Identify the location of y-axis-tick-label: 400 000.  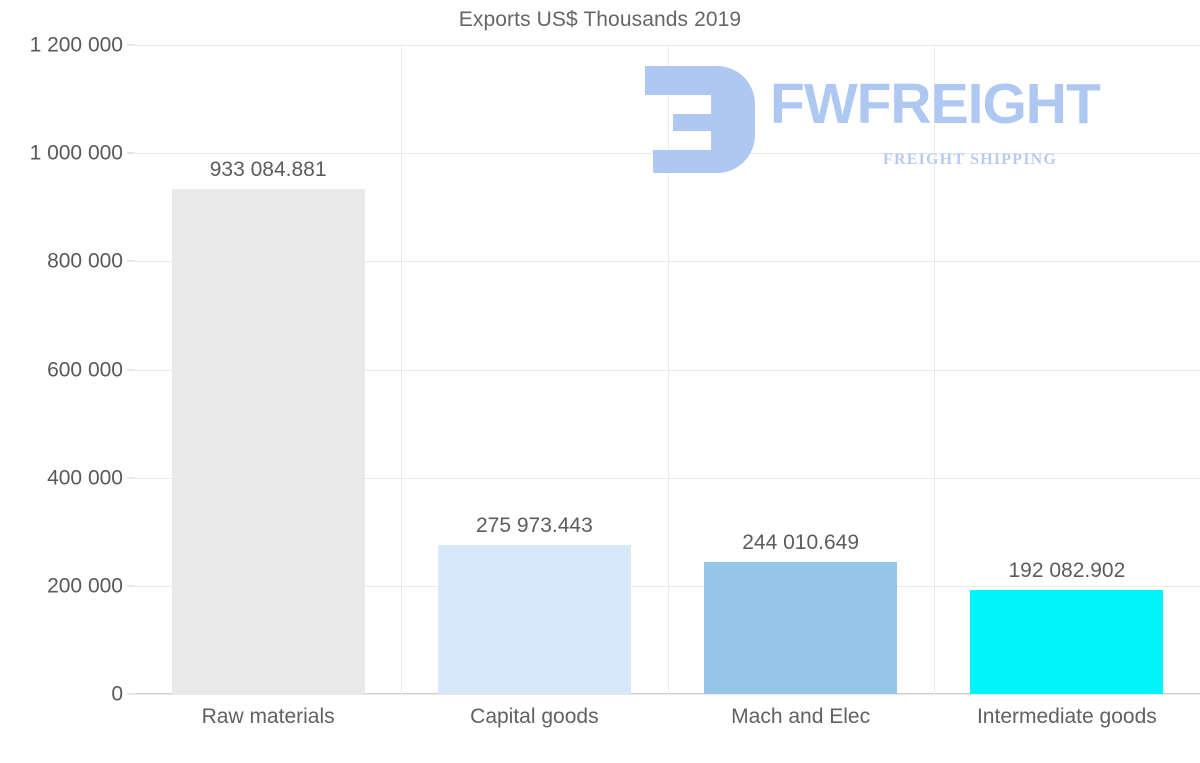
(85, 478).